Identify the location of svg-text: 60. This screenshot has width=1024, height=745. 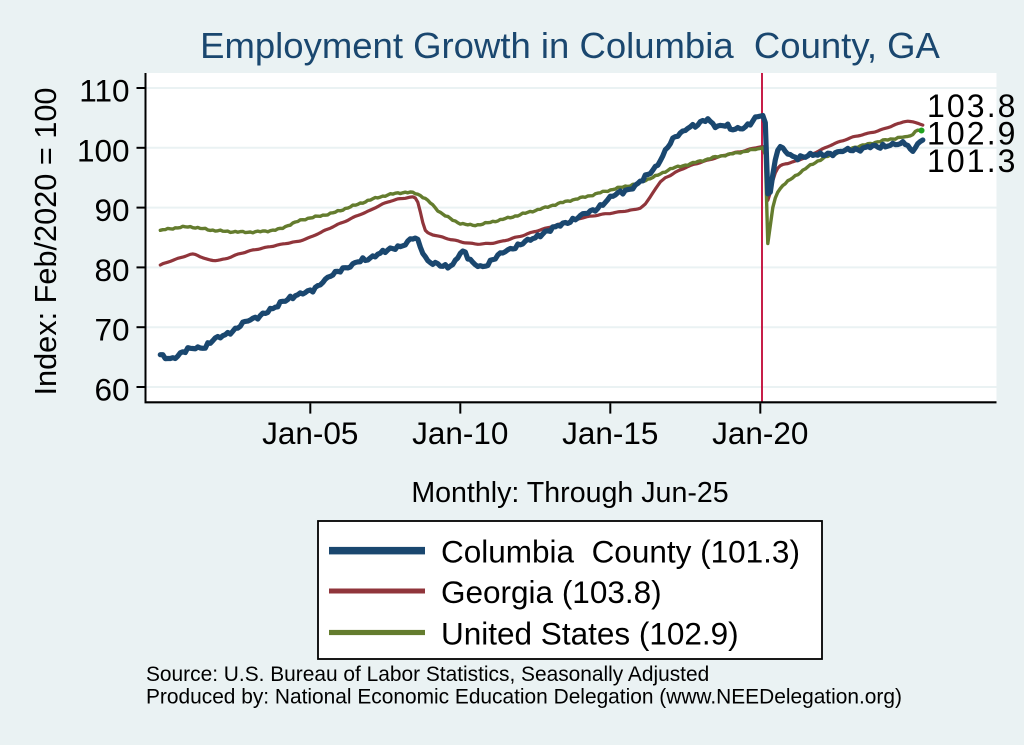
(111, 390).